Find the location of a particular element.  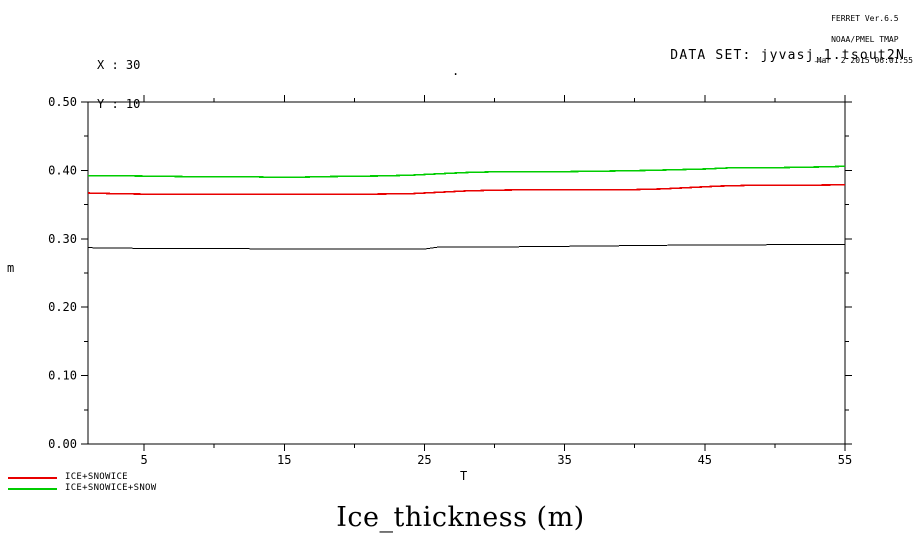

x-tick-label: 35 is located at coordinates (564, 460).